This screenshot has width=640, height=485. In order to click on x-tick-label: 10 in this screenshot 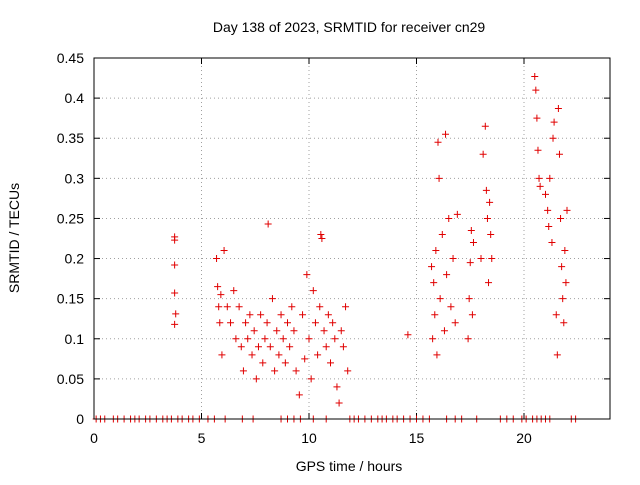, I will do `click(309, 438)`.